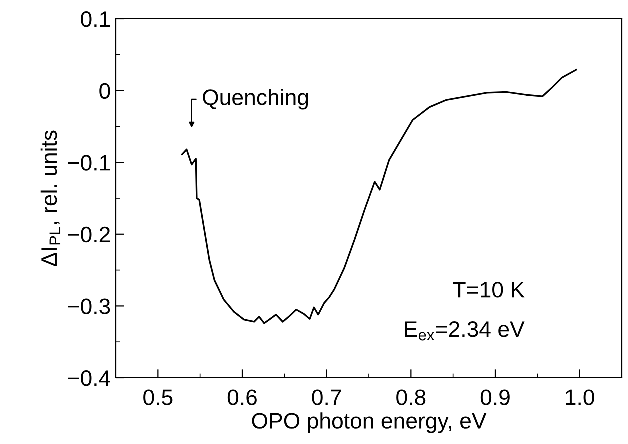 Image resolution: width=628 pixels, height=444 pixels. Describe the element at coordinates (89, 163) in the screenshot. I see `y-tick-label: −0.1` at that location.